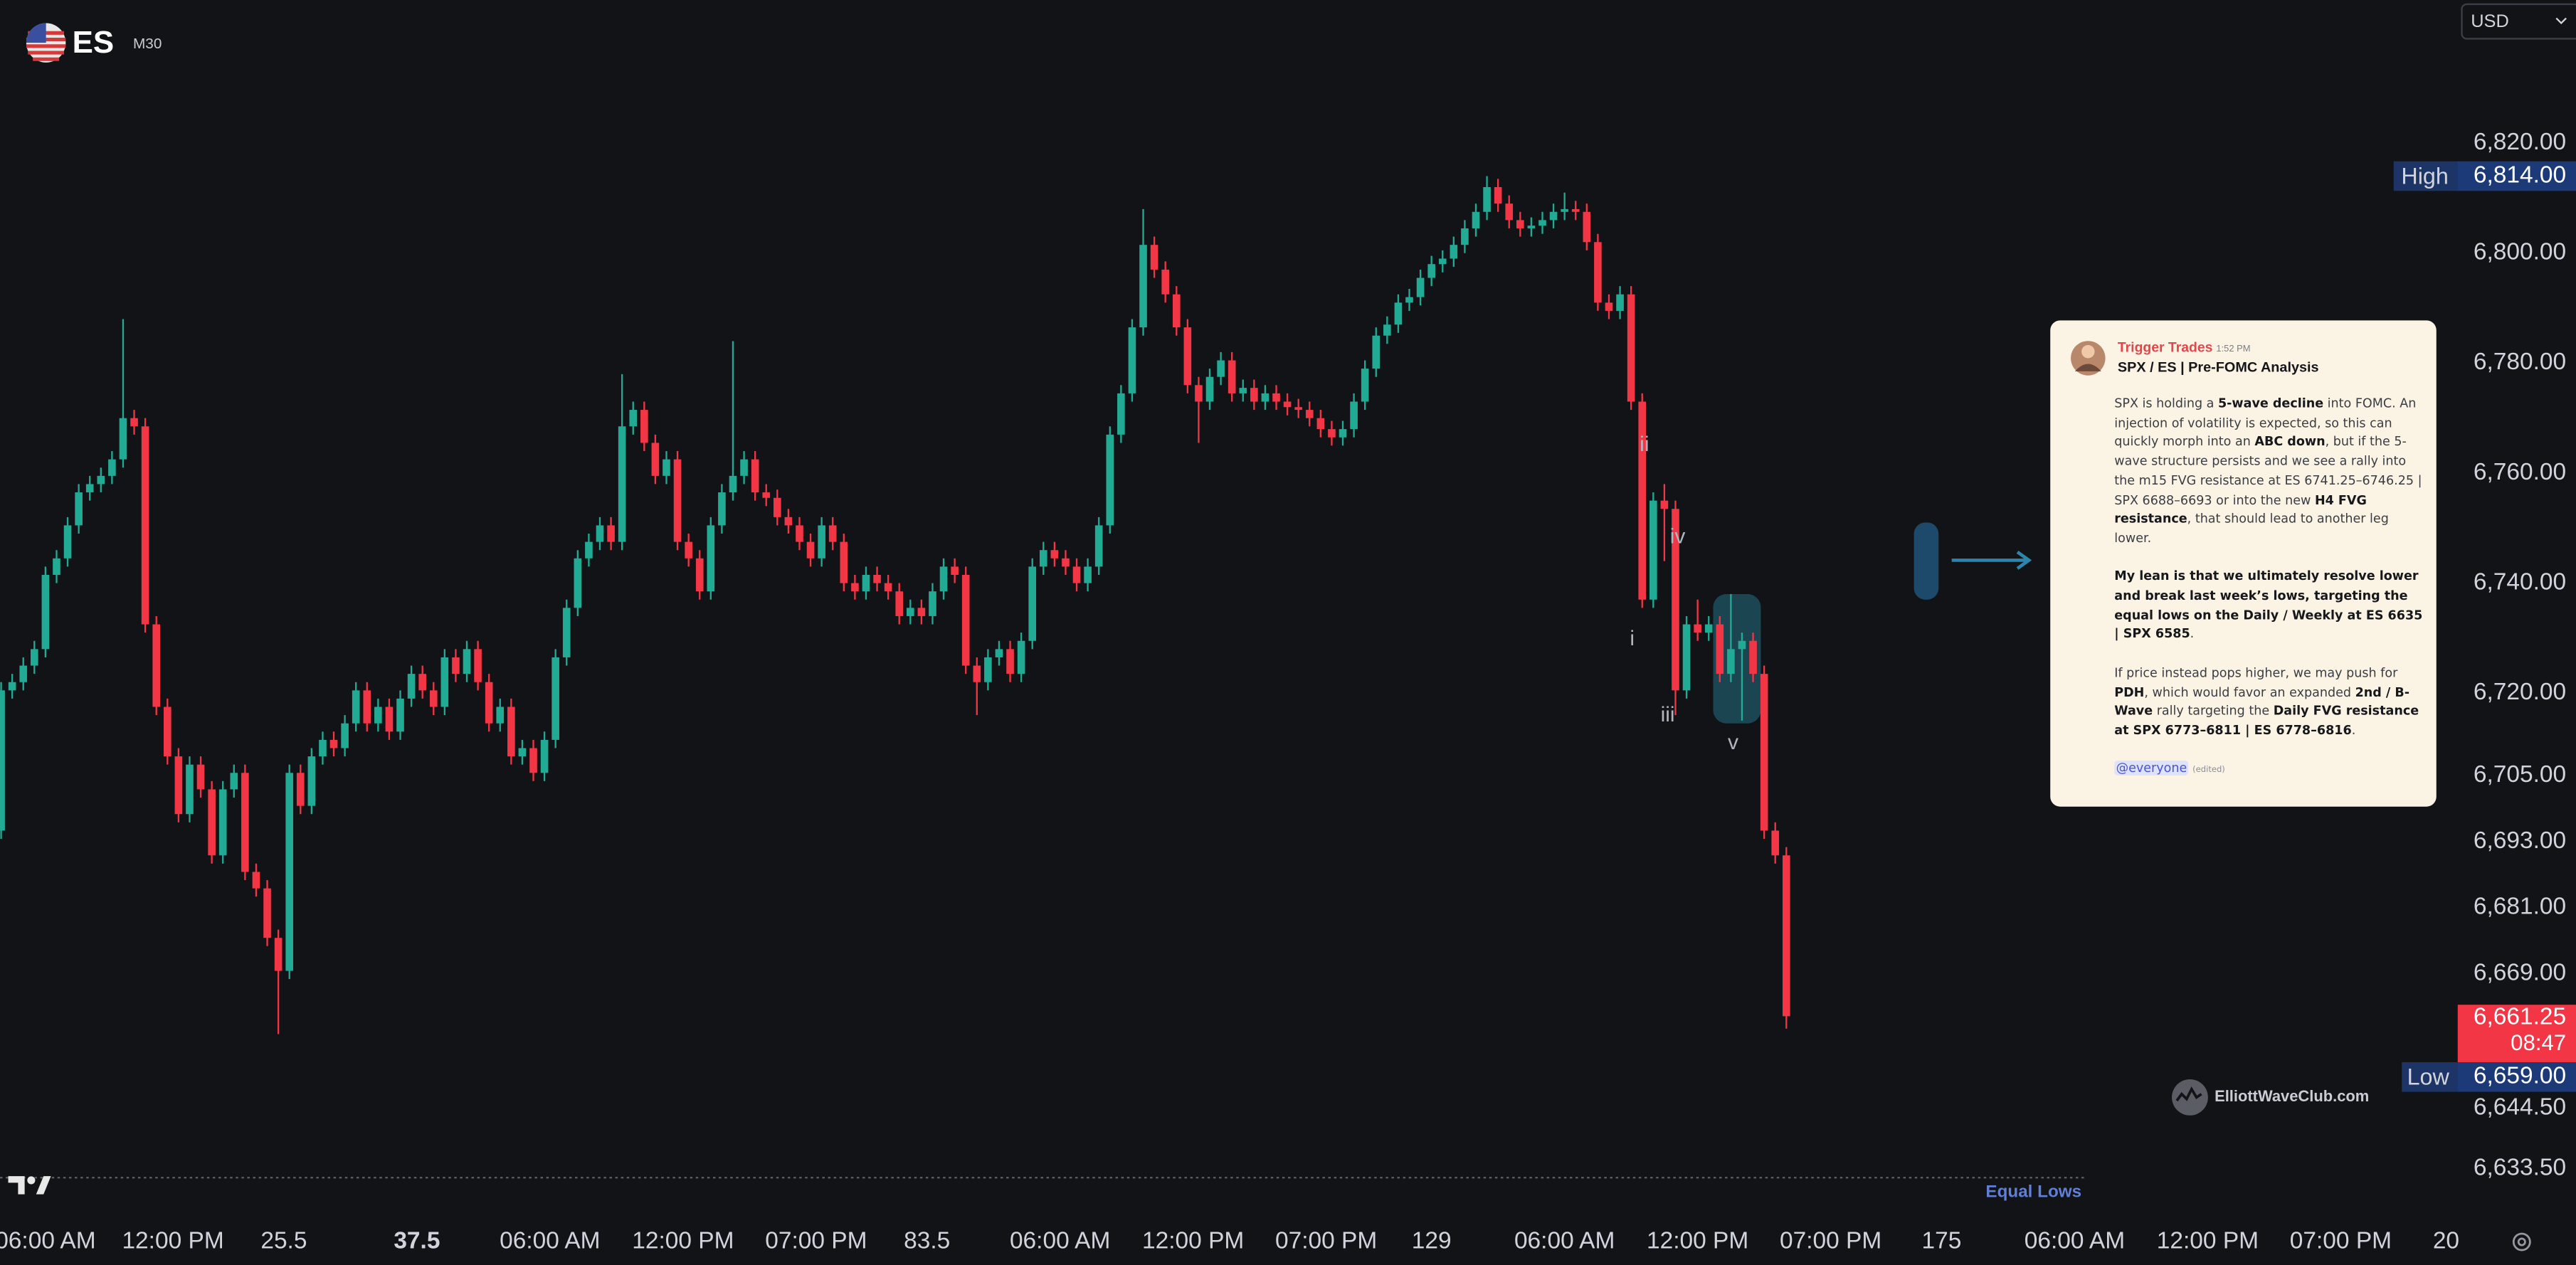 This screenshot has height=1265, width=2576. I want to click on wave-label: iv, so click(1678, 536).